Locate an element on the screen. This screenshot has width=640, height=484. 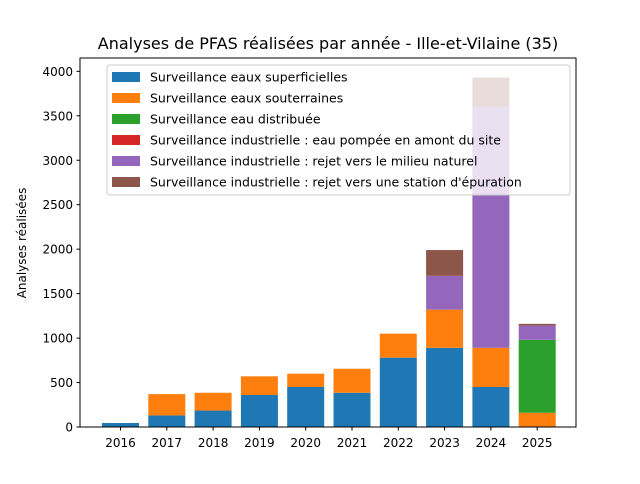
y-tick-label-0: 0 is located at coordinates (69, 428).